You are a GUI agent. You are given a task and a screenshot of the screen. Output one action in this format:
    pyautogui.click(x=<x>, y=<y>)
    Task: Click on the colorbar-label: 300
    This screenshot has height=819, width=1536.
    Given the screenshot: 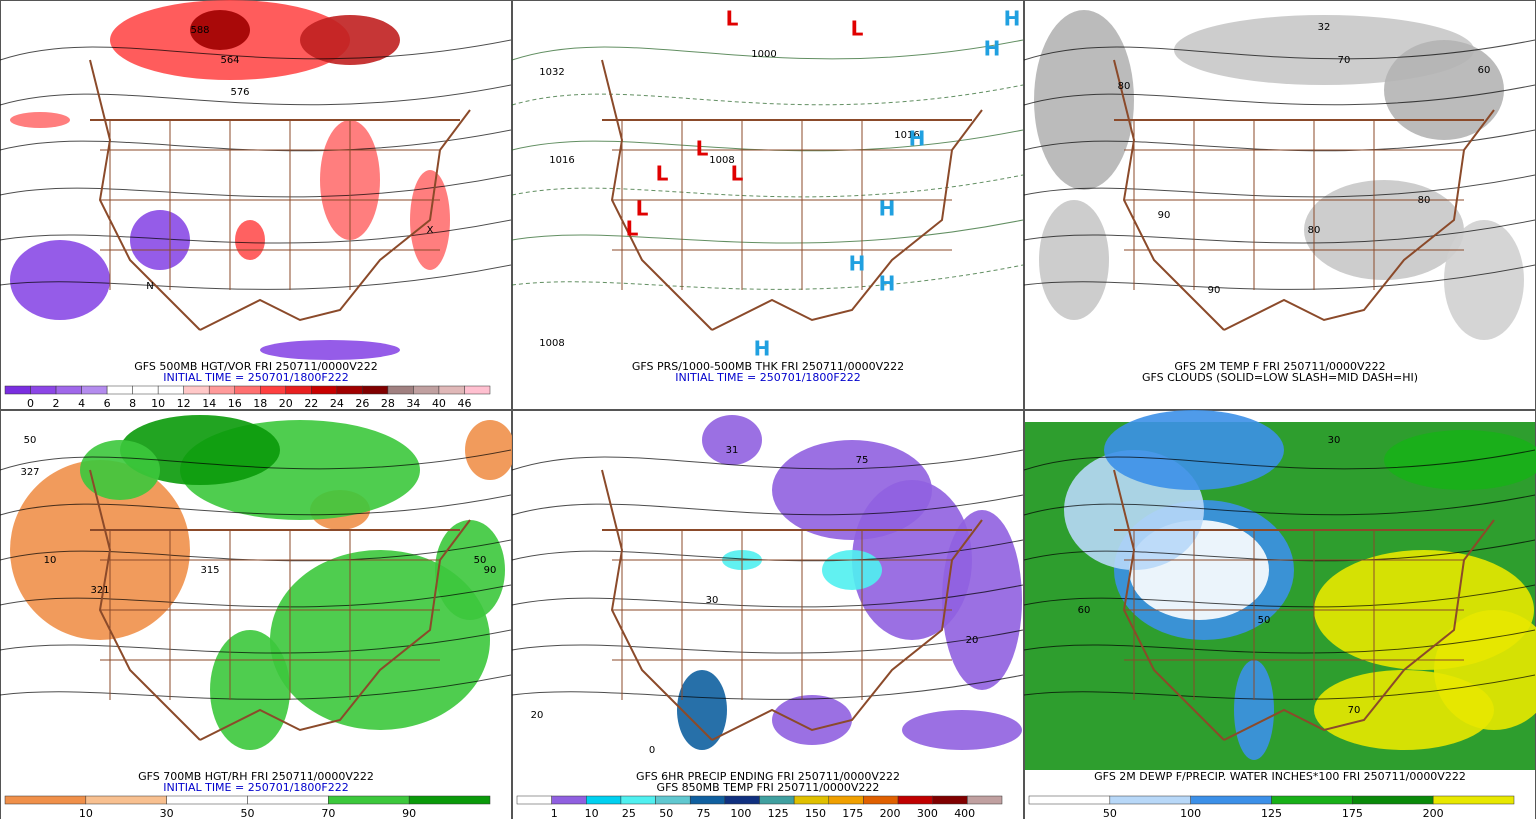 What is the action you would take?
    pyautogui.click(x=927, y=813)
    